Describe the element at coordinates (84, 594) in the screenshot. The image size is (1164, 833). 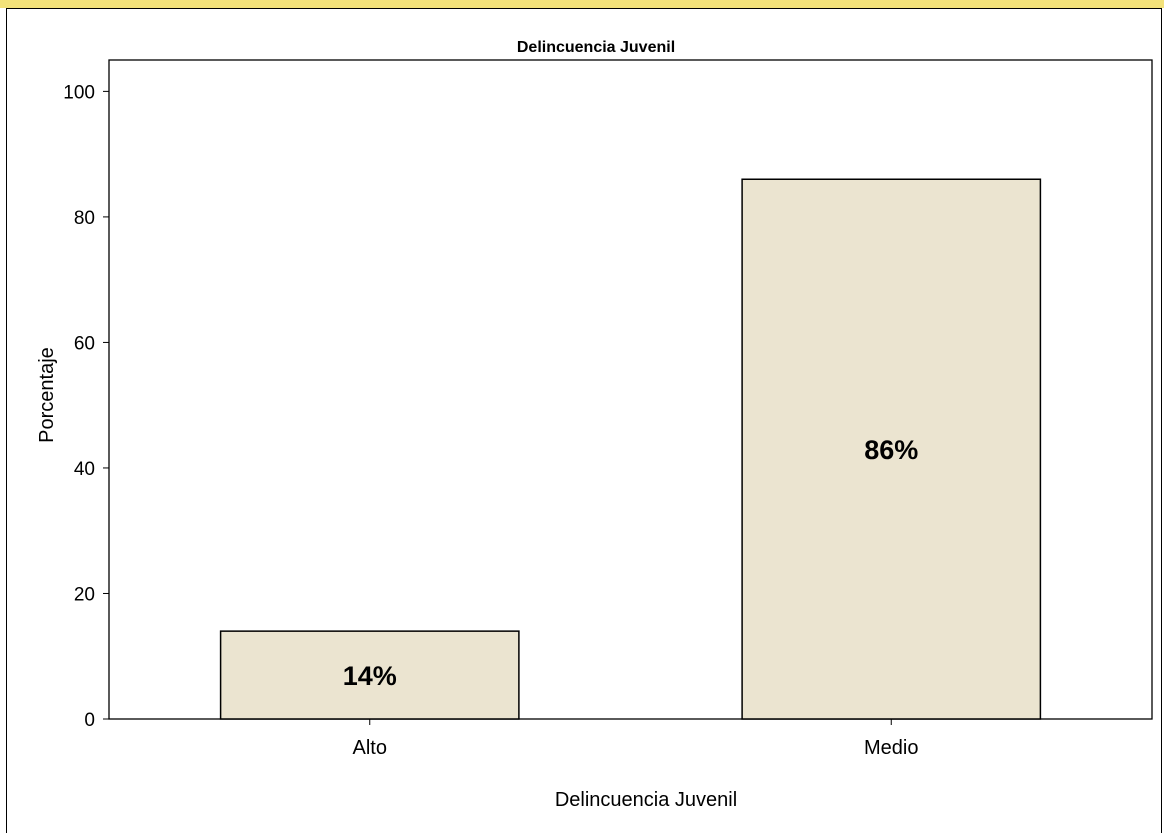
I see `y-tick-label: 20` at that location.